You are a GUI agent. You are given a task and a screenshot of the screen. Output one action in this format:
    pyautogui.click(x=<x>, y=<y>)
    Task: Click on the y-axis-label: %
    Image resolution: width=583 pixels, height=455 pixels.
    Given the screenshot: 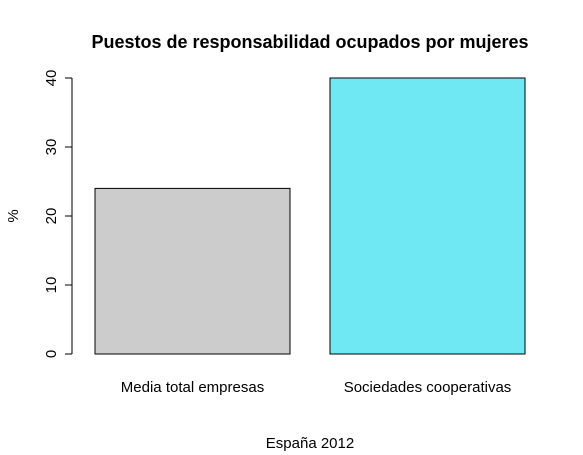 What is the action you would take?
    pyautogui.click(x=13, y=215)
    